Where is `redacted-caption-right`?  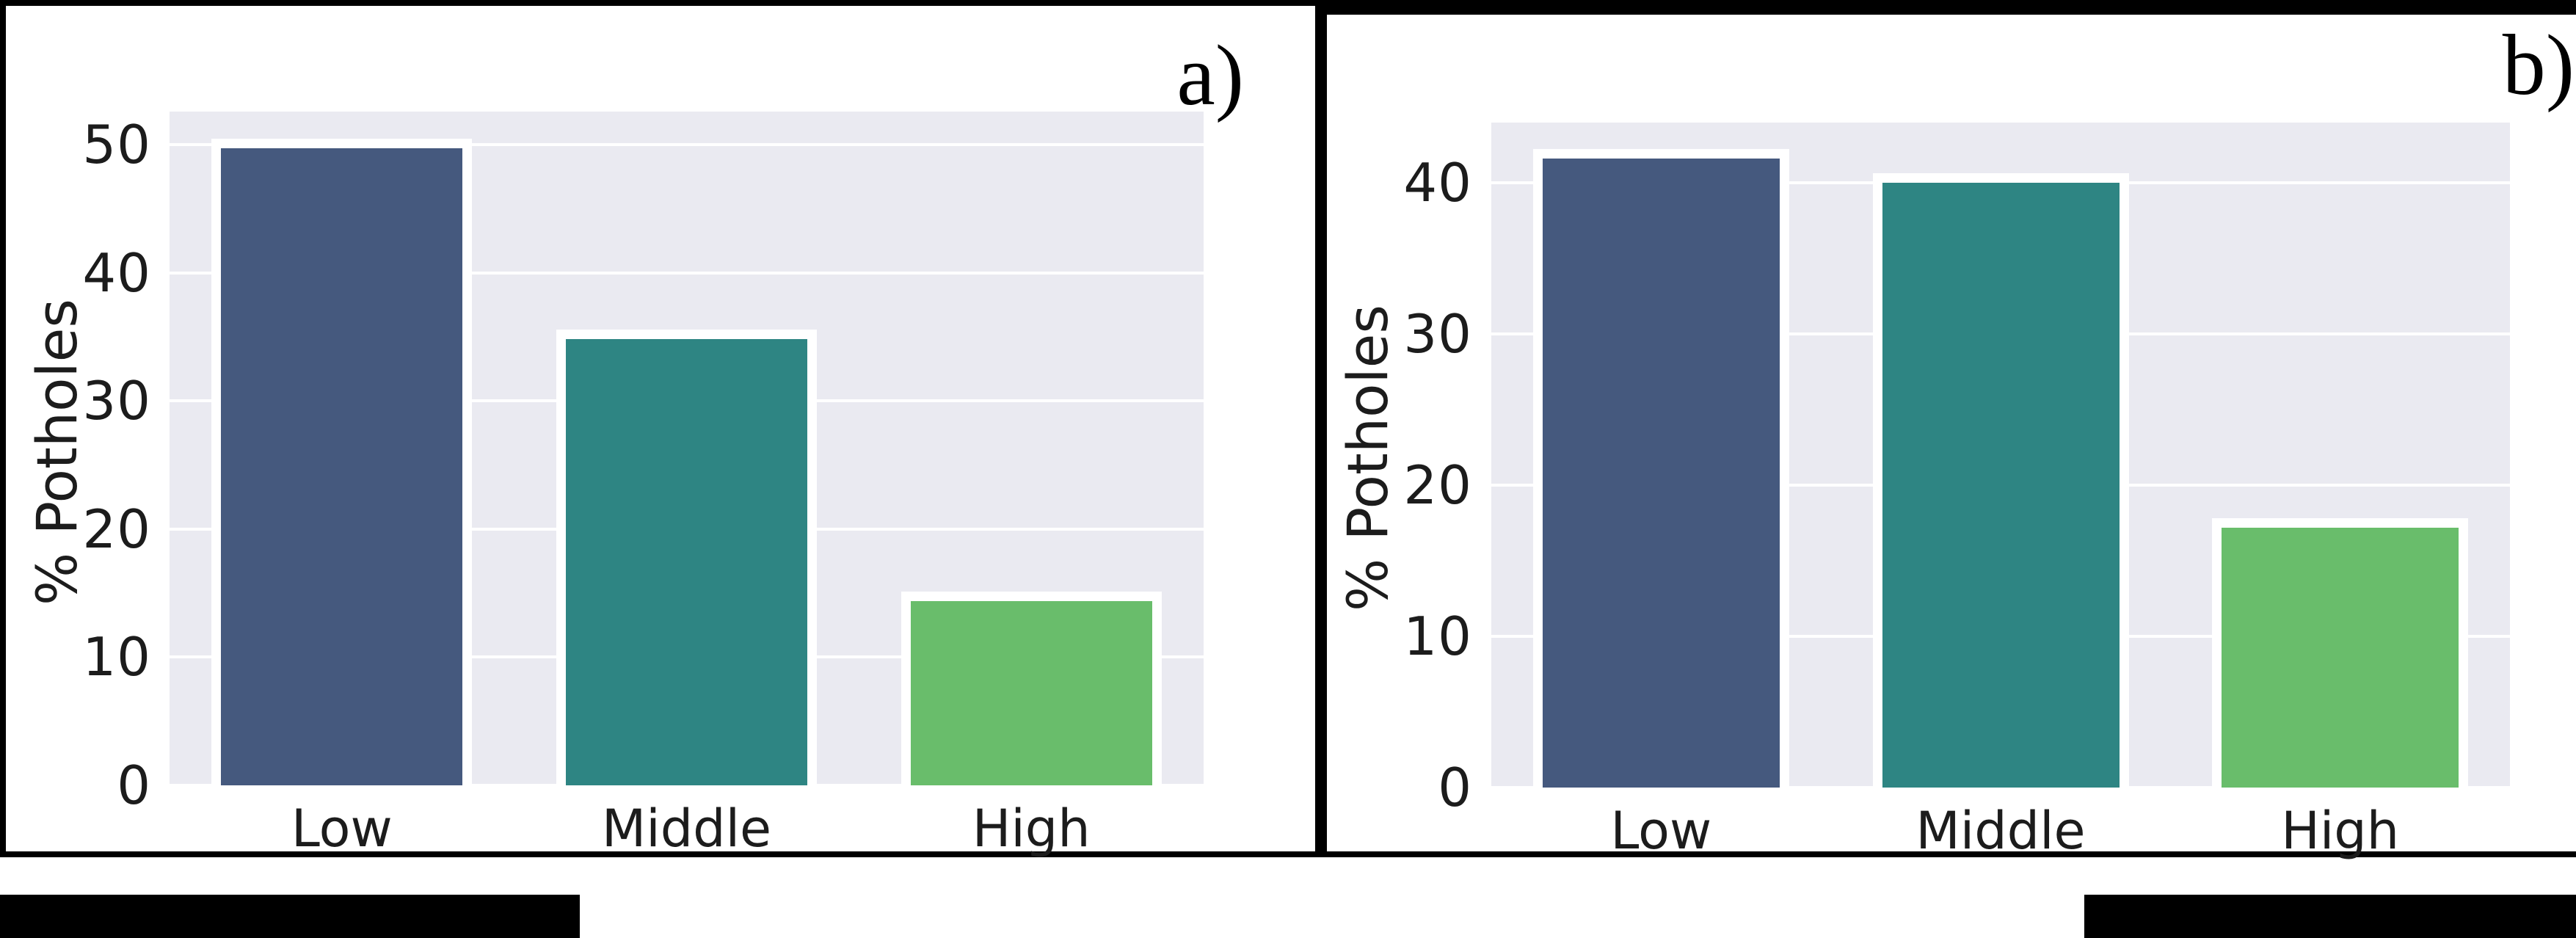
redacted-caption-right is located at coordinates (2330, 917).